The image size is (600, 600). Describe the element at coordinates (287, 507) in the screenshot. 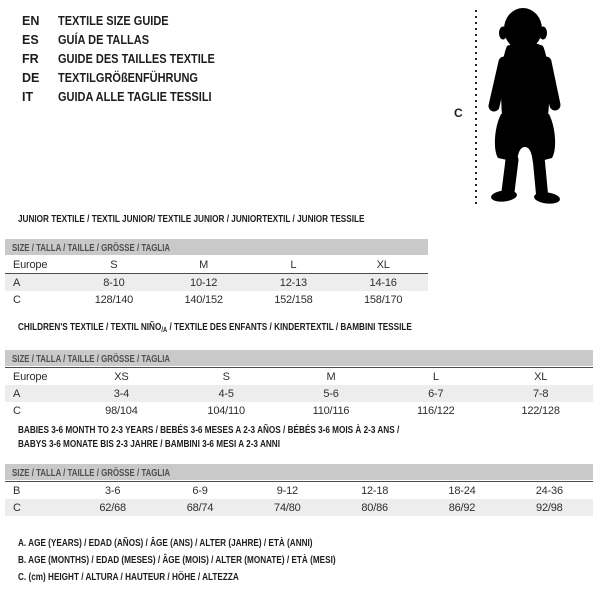

I see `cell: 74/80` at that location.